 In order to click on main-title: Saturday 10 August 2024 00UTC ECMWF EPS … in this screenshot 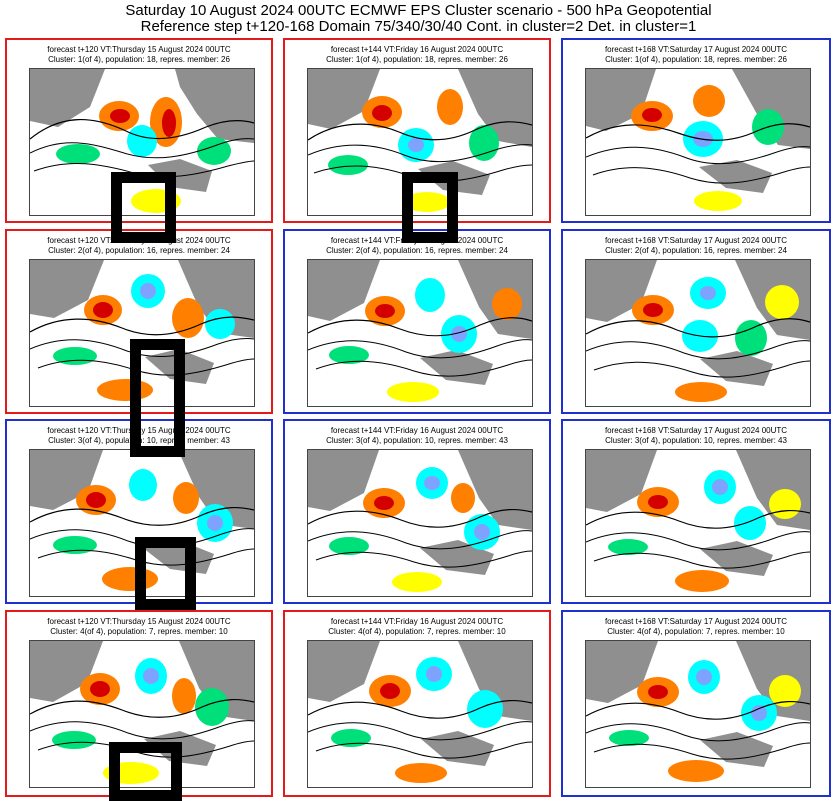, I will do `click(418, 10)`.